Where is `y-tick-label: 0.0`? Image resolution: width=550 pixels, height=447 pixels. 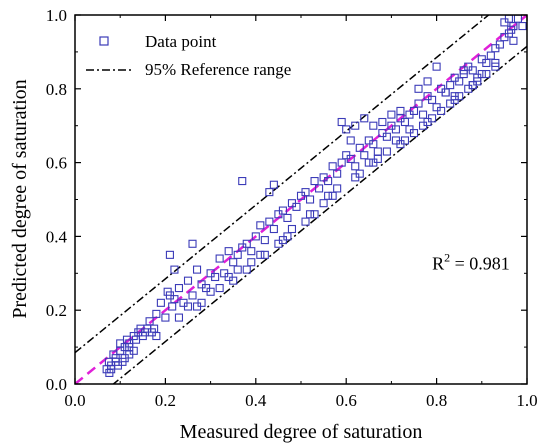 y-tick-label: 0.0 is located at coordinates (56, 384).